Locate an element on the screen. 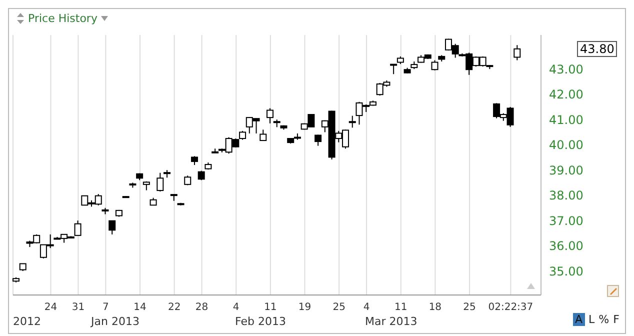 The width and height of the screenshot is (634, 336). y-tick-label: 36.00 is located at coordinates (566, 246).